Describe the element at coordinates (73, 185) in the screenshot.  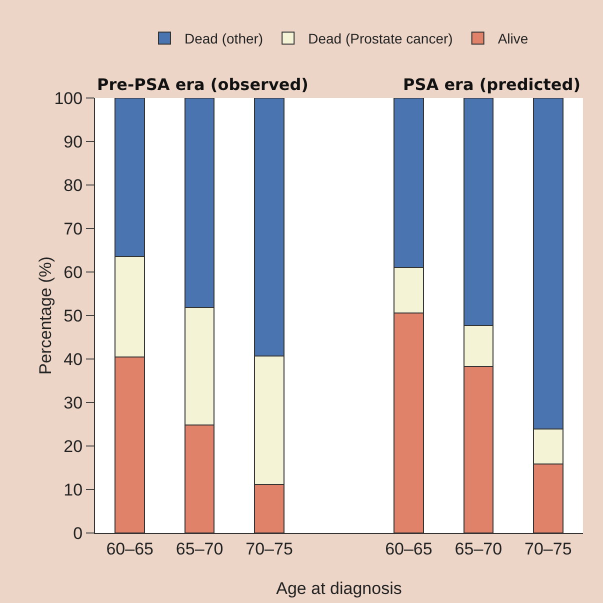
I see `y-tick-label: 80` at that location.